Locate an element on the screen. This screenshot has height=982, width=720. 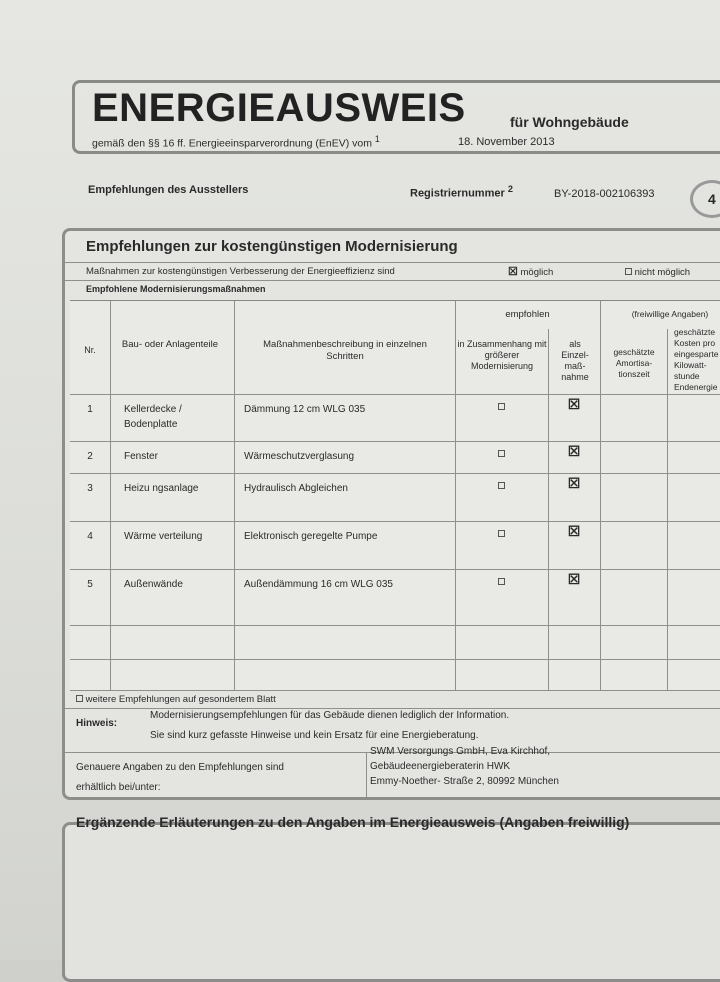
checked-x-icon: ☒ is located at coordinates (513, 272).